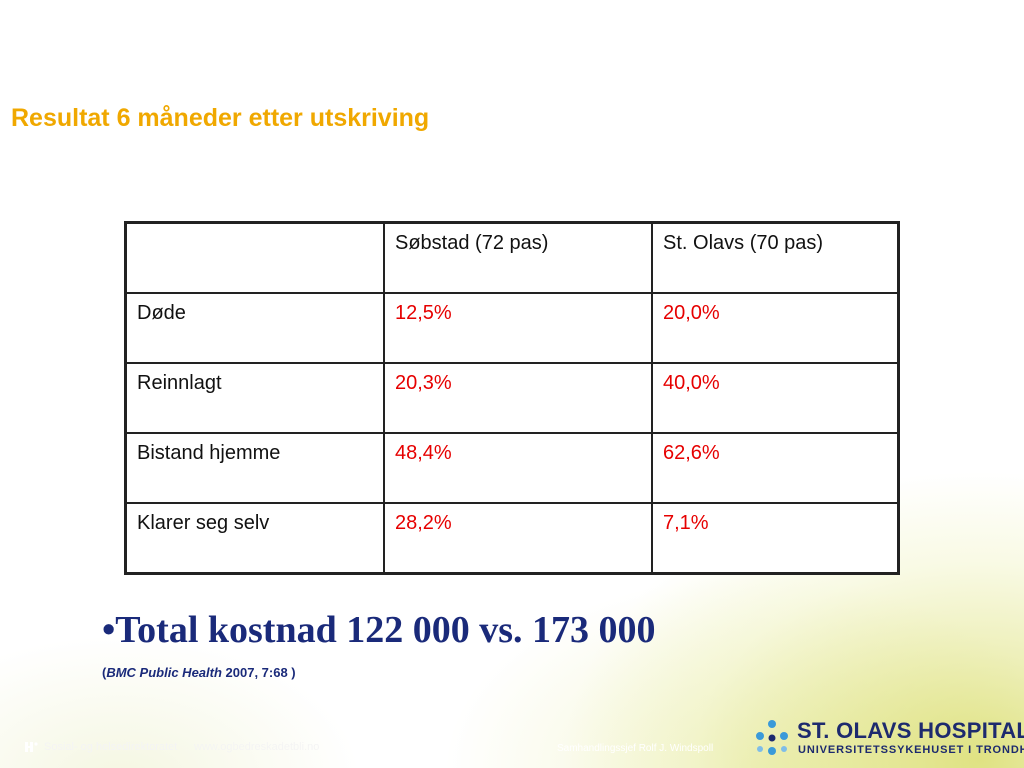  What do you see at coordinates (258, 672) in the screenshot?
I see `citation-rest: 2007, 7:68 )` at bounding box center [258, 672].